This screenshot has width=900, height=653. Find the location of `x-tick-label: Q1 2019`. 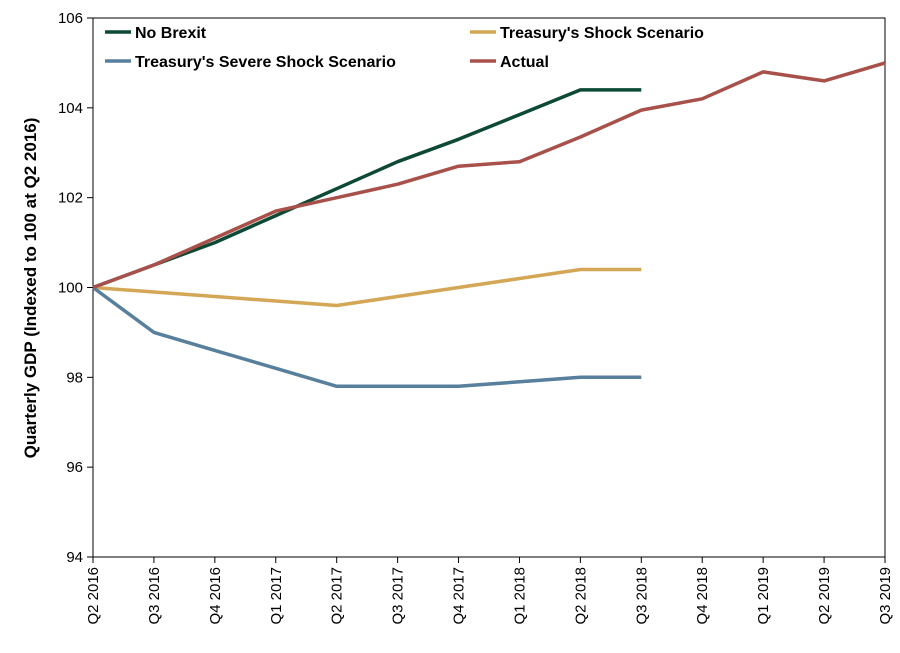

x-tick-label: Q1 2019 is located at coordinates (763, 596).